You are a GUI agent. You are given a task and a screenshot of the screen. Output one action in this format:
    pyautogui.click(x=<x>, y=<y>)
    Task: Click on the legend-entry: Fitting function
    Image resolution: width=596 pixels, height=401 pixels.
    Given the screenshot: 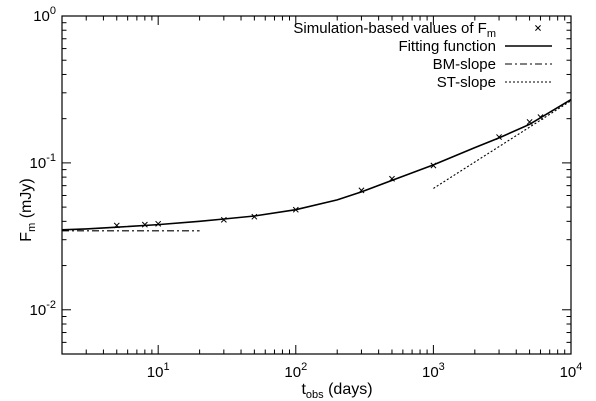 What is the action you would take?
    pyautogui.click(x=475, y=46)
    